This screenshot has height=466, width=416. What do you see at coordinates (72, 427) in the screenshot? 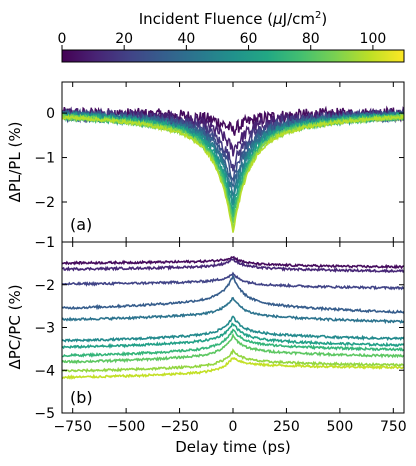
I see `x-tick-label: −750` at bounding box center [72, 427].